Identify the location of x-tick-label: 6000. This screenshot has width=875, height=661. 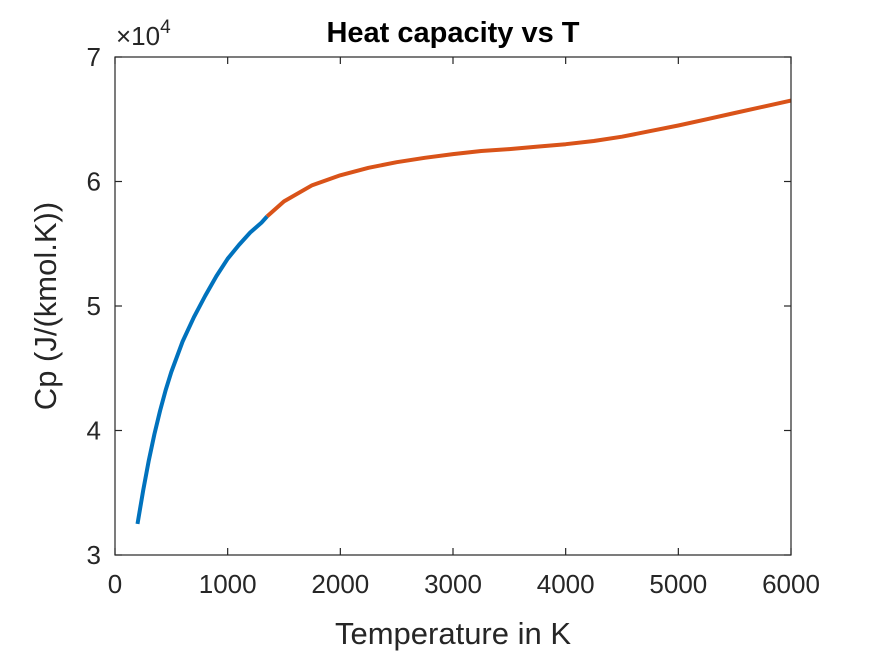
(791, 584).